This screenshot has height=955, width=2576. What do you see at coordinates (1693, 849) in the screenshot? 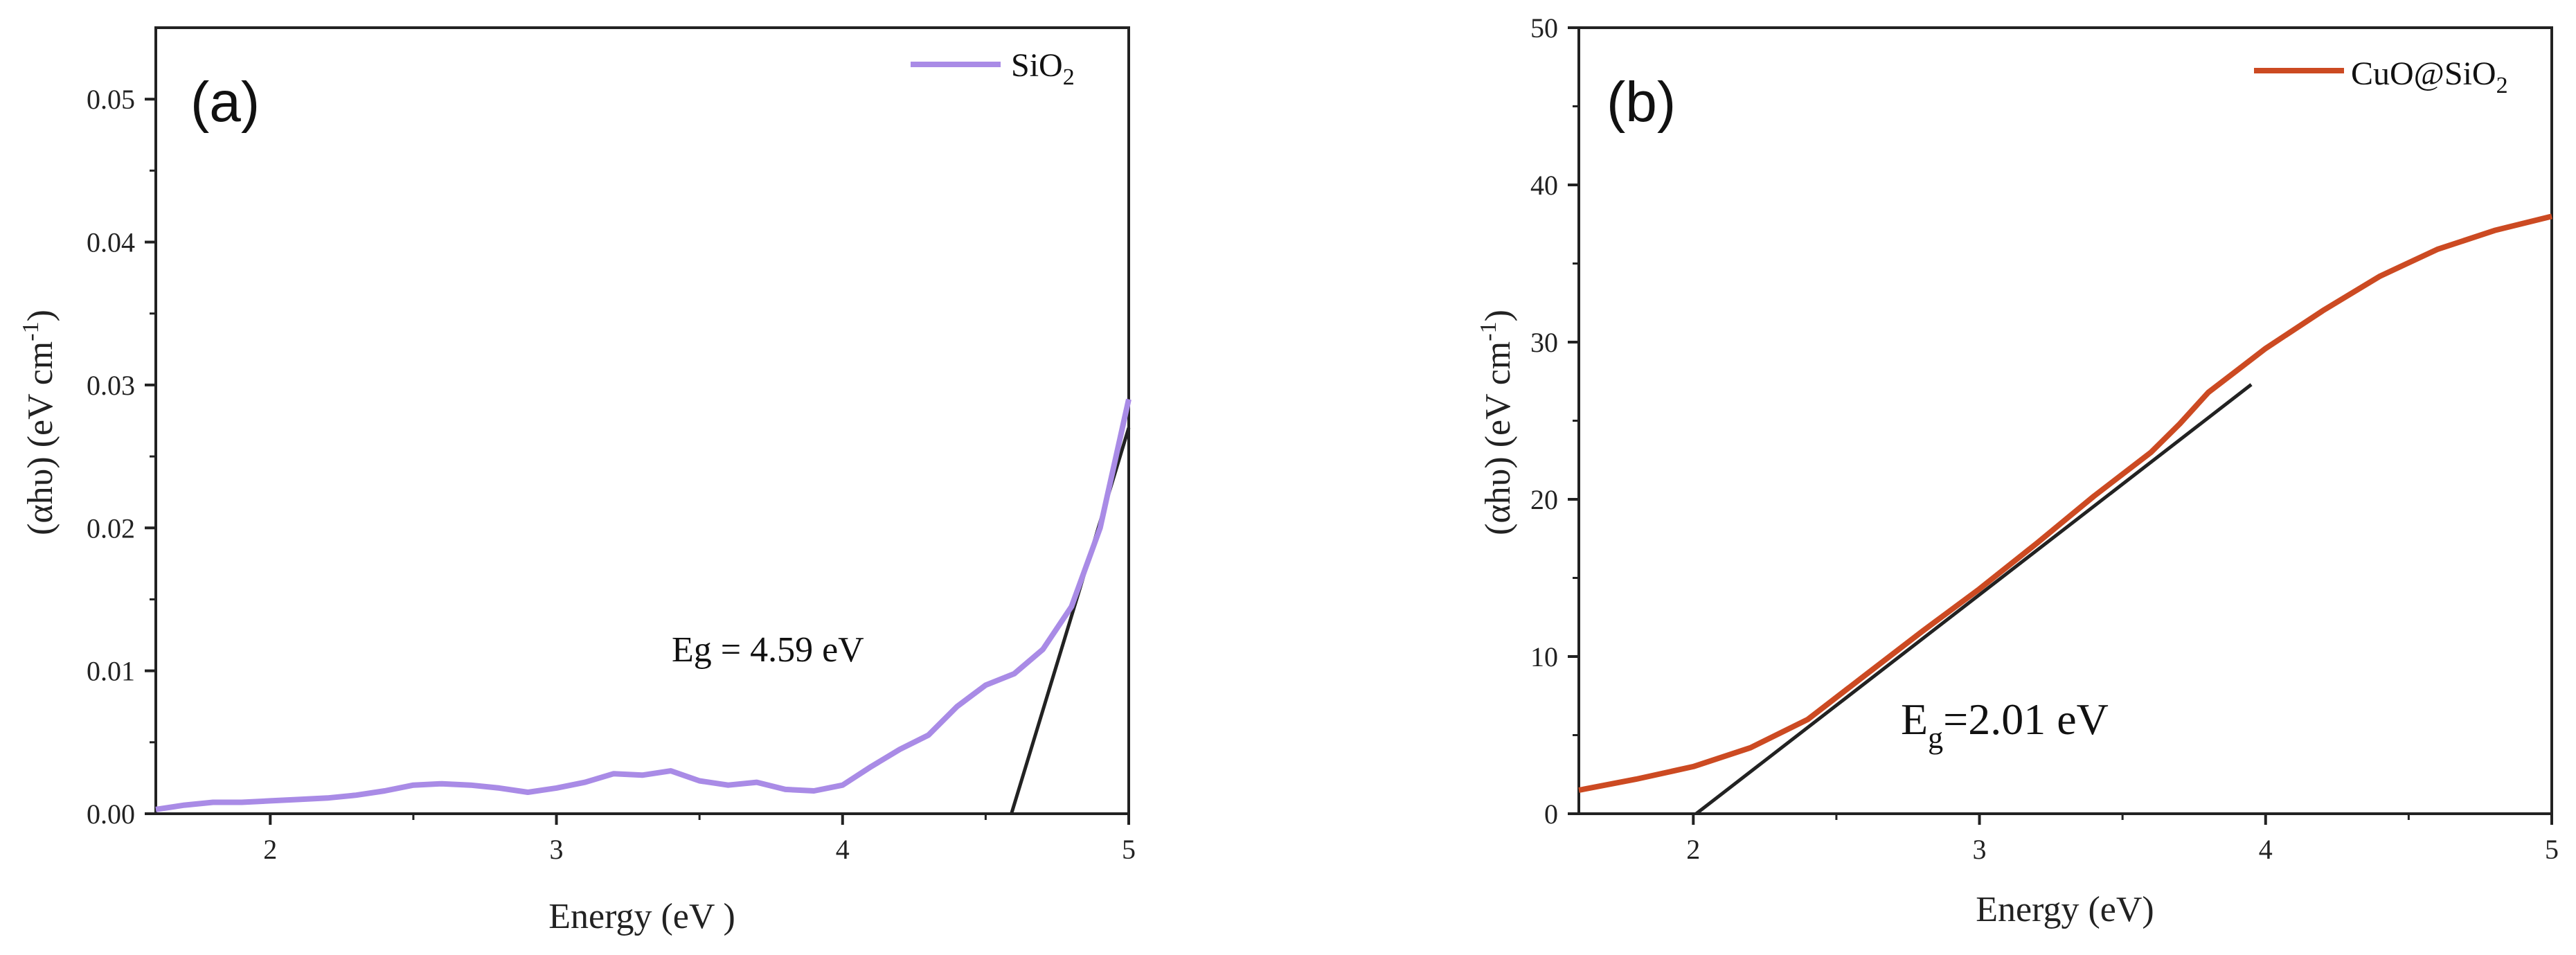
I see `x-tick-label-b: 2` at bounding box center [1693, 849].